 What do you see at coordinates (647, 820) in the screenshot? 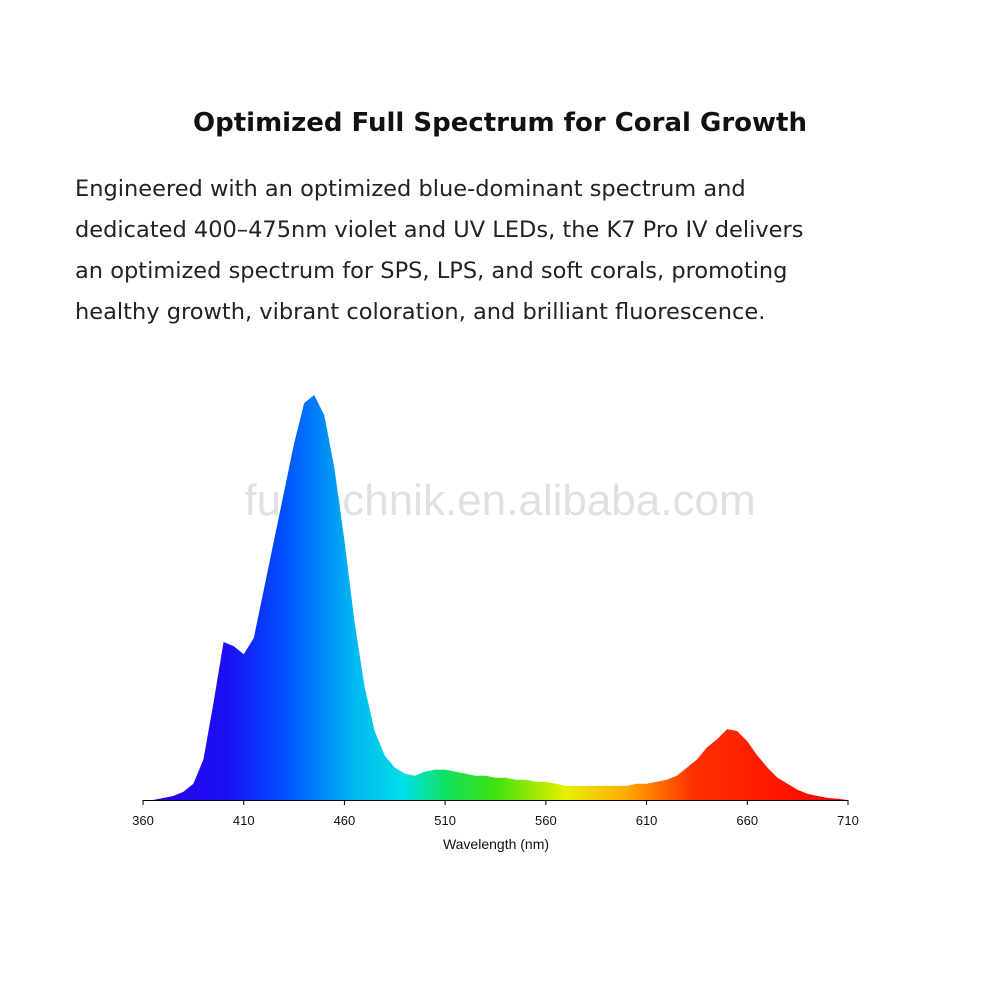
I see `x-tick-label: 610` at bounding box center [647, 820].